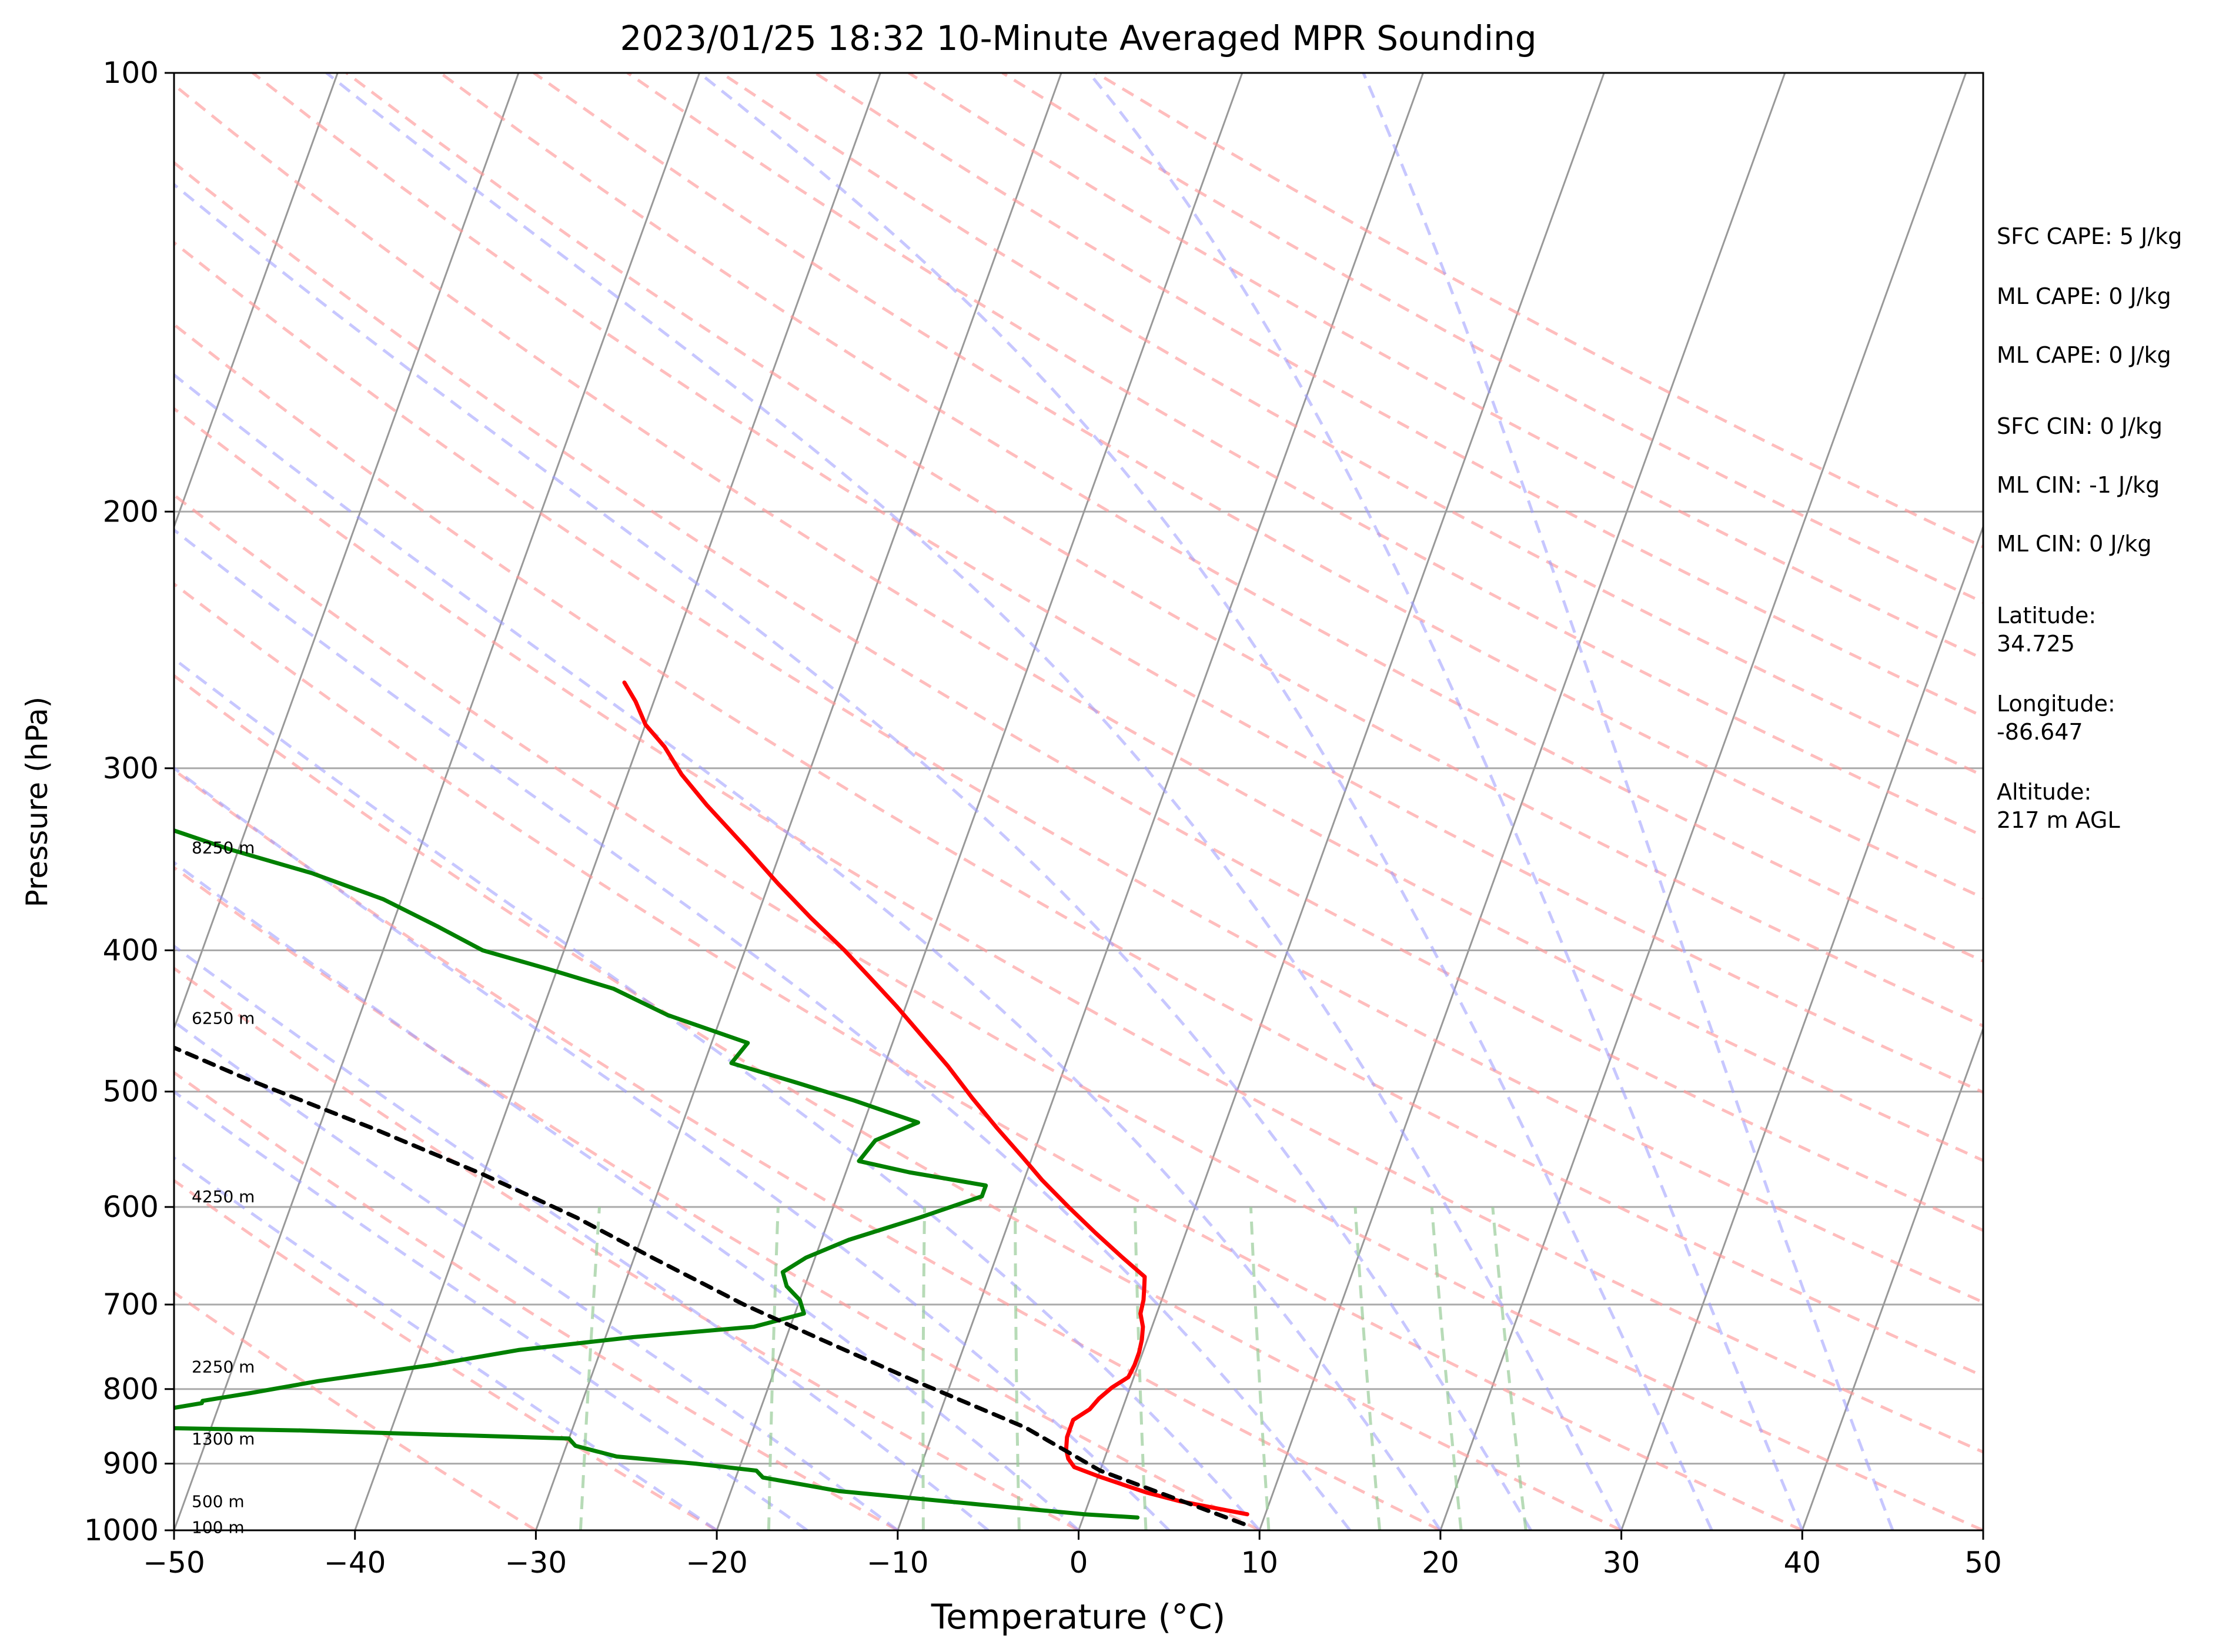 The image size is (2226, 1652). What do you see at coordinates (131, 512) in the screenshot?
I see `y-tick-label: 200` at bounding box center [131, 512].